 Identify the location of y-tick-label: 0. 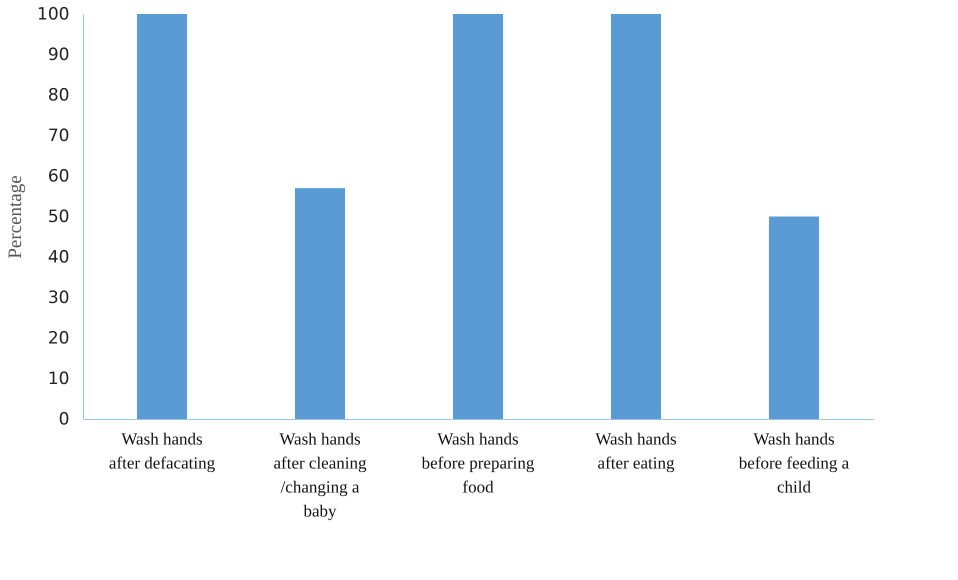
(64, 420).